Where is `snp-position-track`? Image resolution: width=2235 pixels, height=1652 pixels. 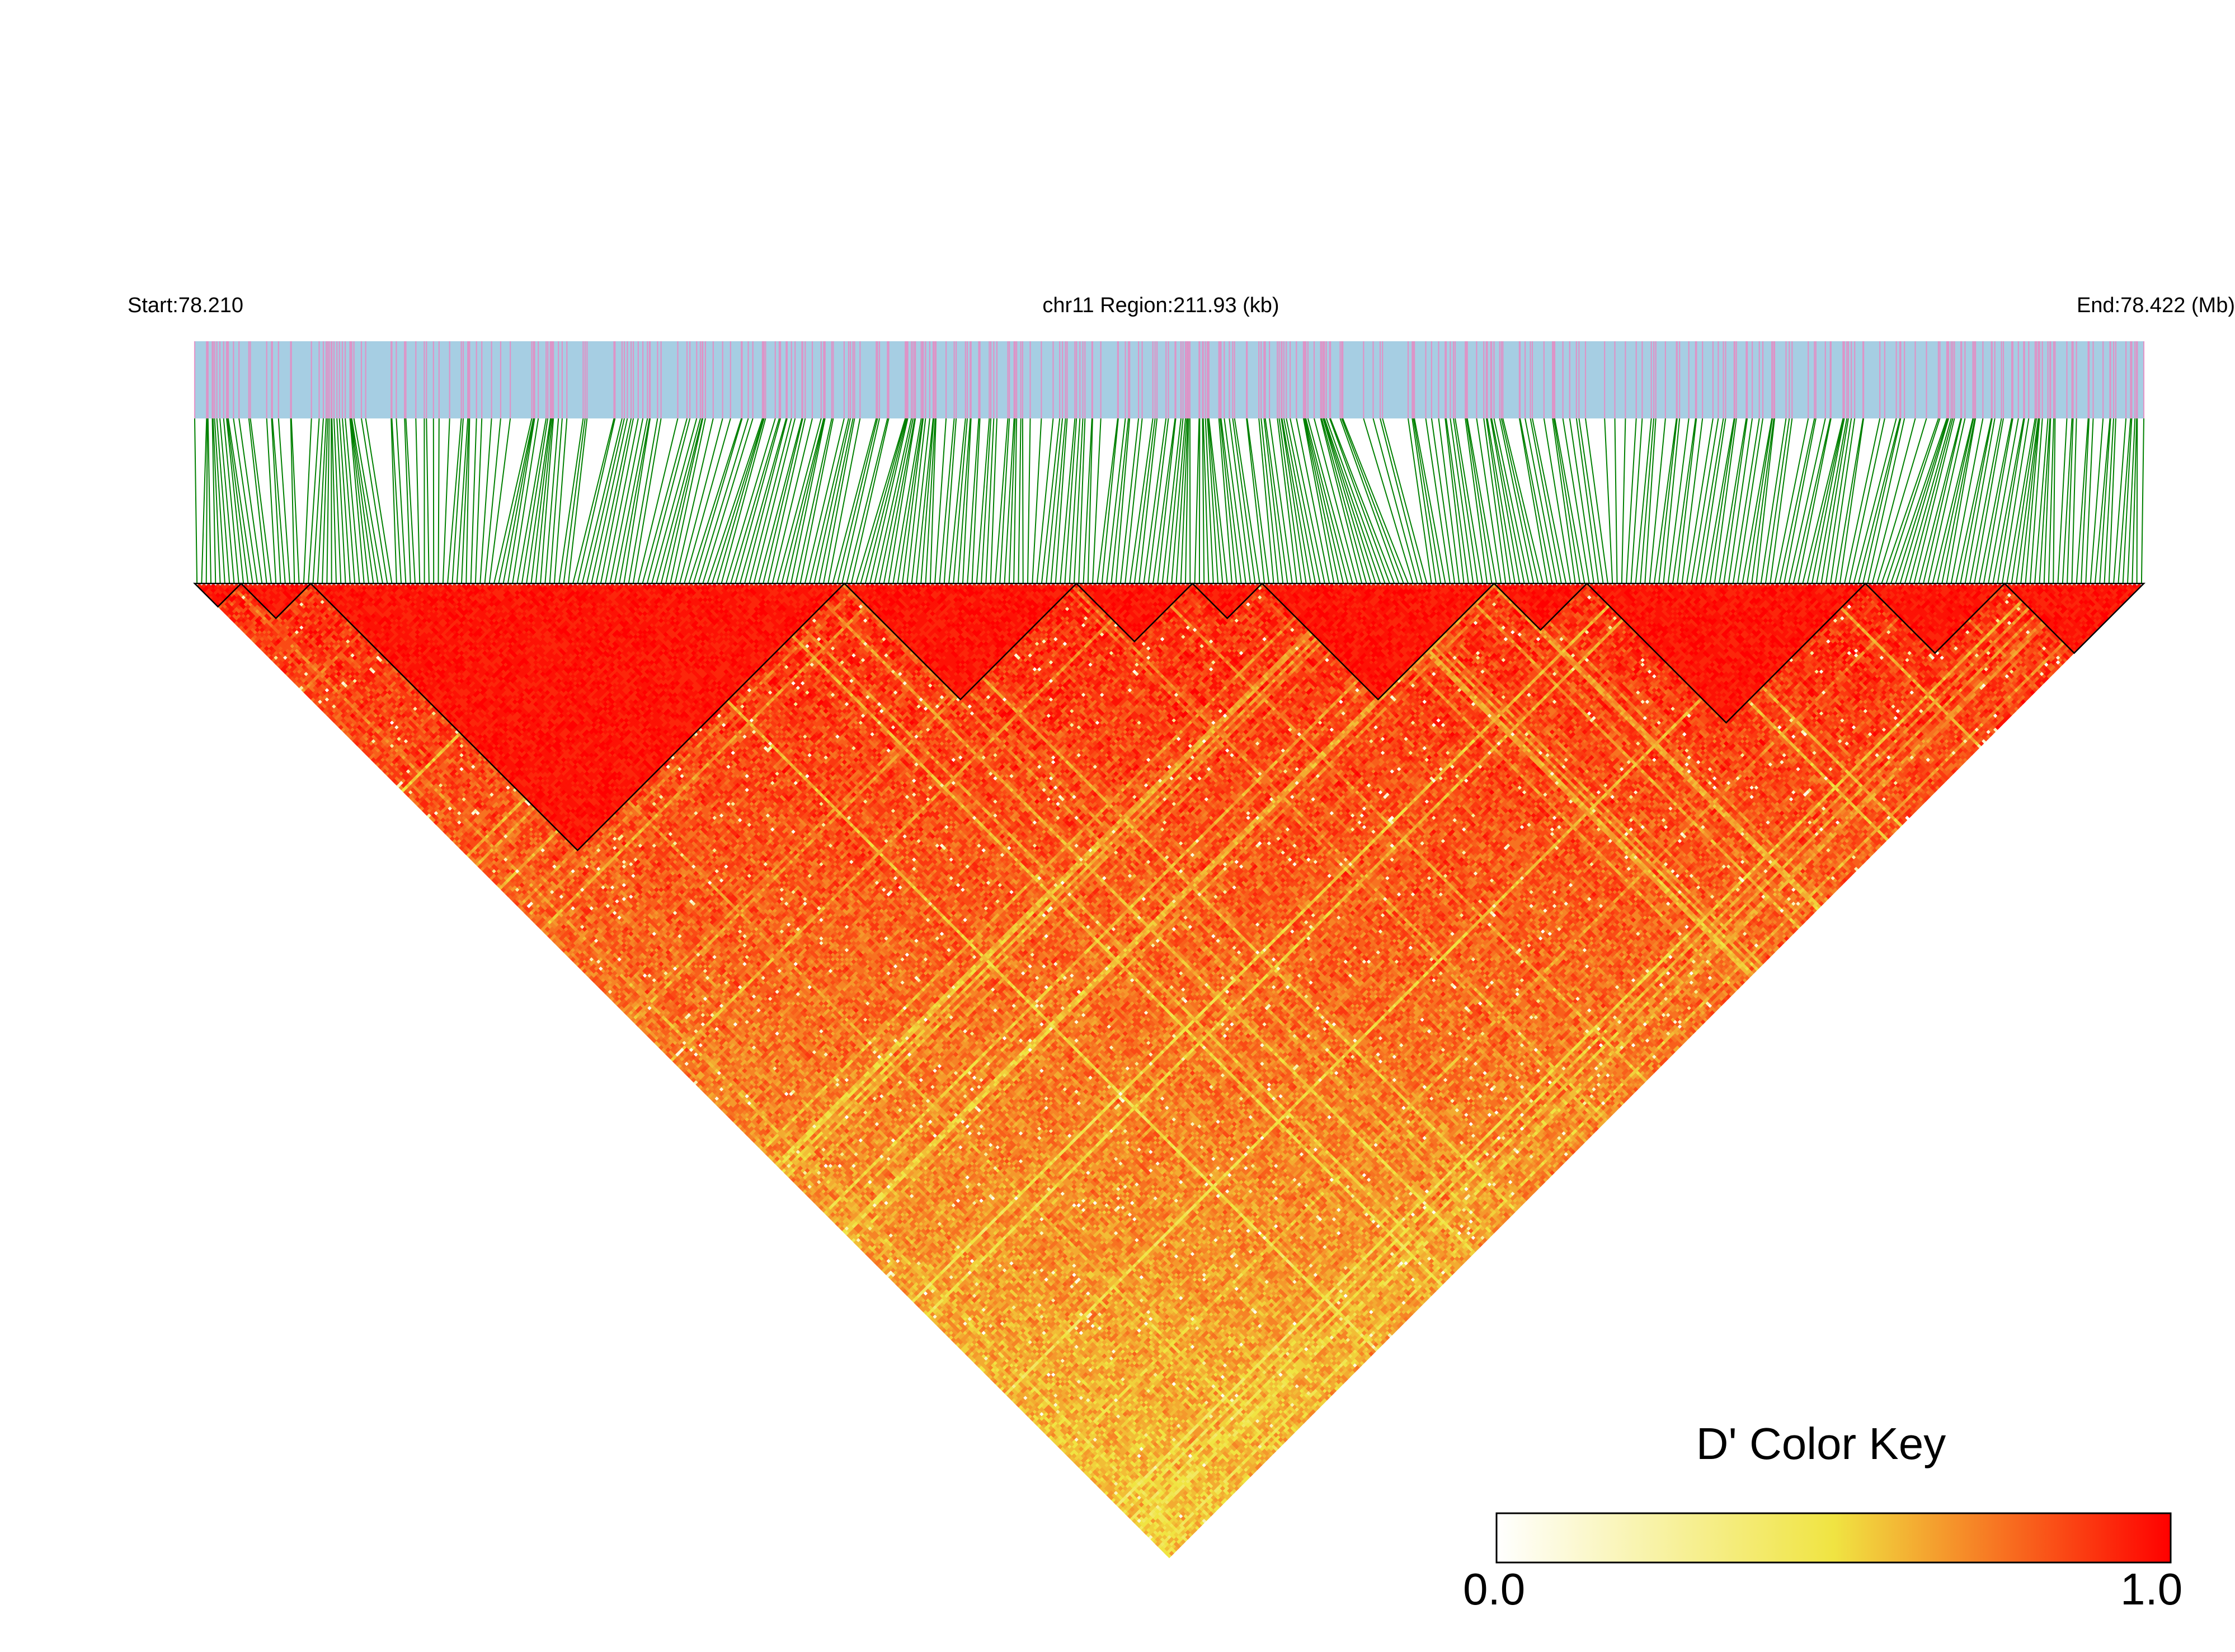 snp-position-track is located at coordinates (1169, 379).